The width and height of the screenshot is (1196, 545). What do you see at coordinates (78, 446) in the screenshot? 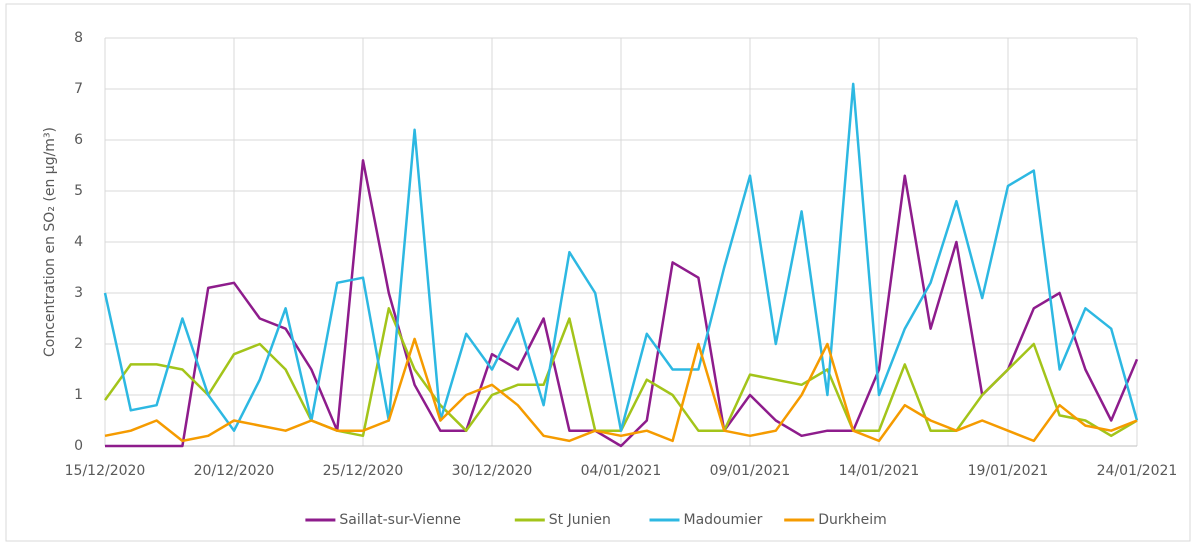
I see `y-tick-label: 0` at bounding box center [78, 446].